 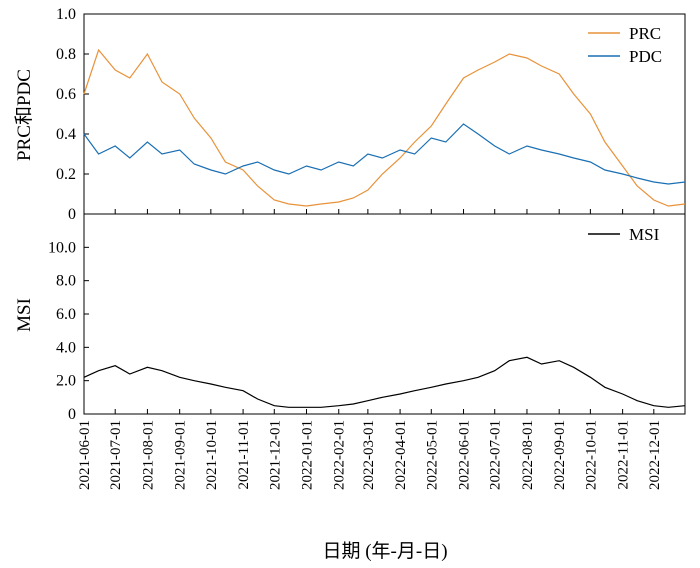 What do you see at coordinates (528, 455) in the screenshot?
I see `x-tick-label: 2022-08-01` at bounding box center [528, 455].